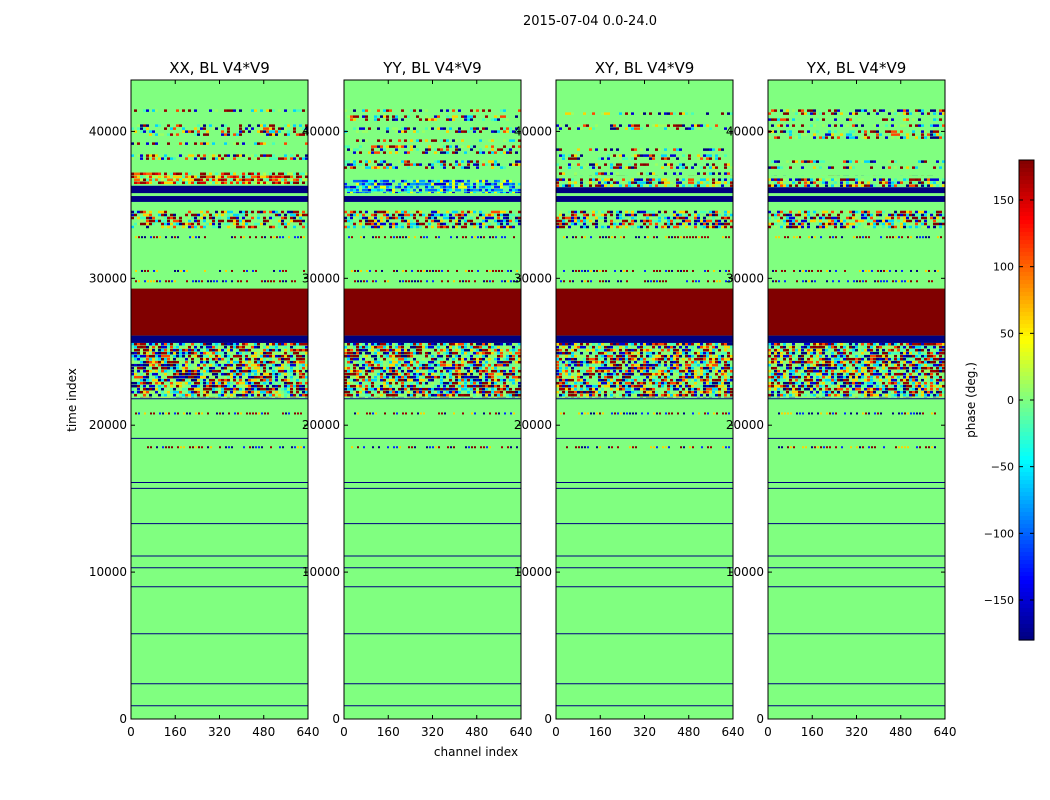 The height and width of the screenshot is (800, 1050). Describe the element at coordinates (1010, 400) in the screenshot. I see `colorbar-tick-label: 0` at that location.